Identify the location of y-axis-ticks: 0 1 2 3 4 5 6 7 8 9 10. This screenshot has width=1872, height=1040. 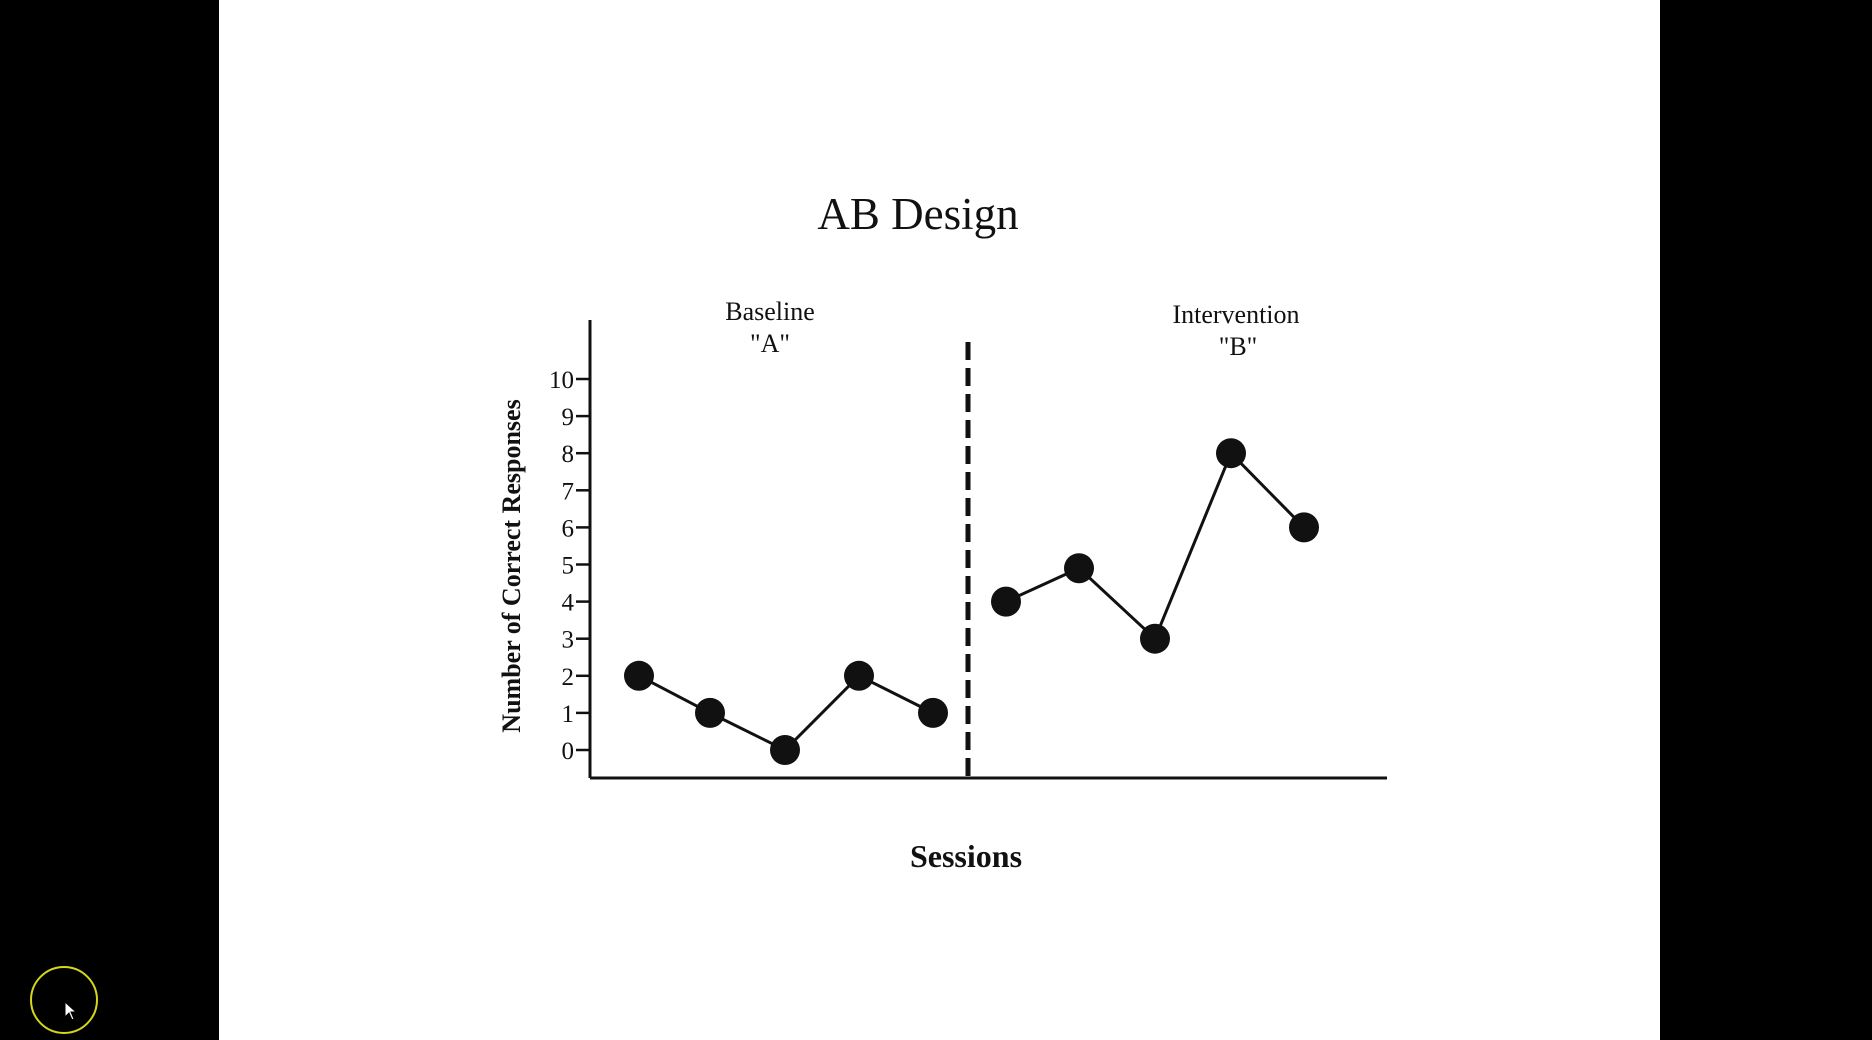
(569, 566).